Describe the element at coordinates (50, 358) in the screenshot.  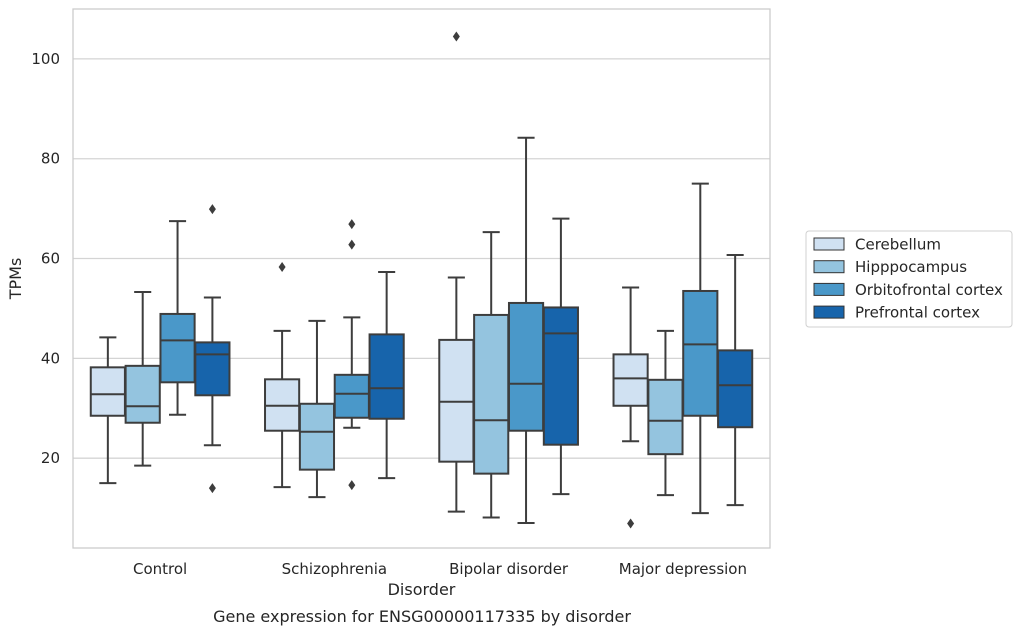
I see `y-tick-label: 40` at that location.